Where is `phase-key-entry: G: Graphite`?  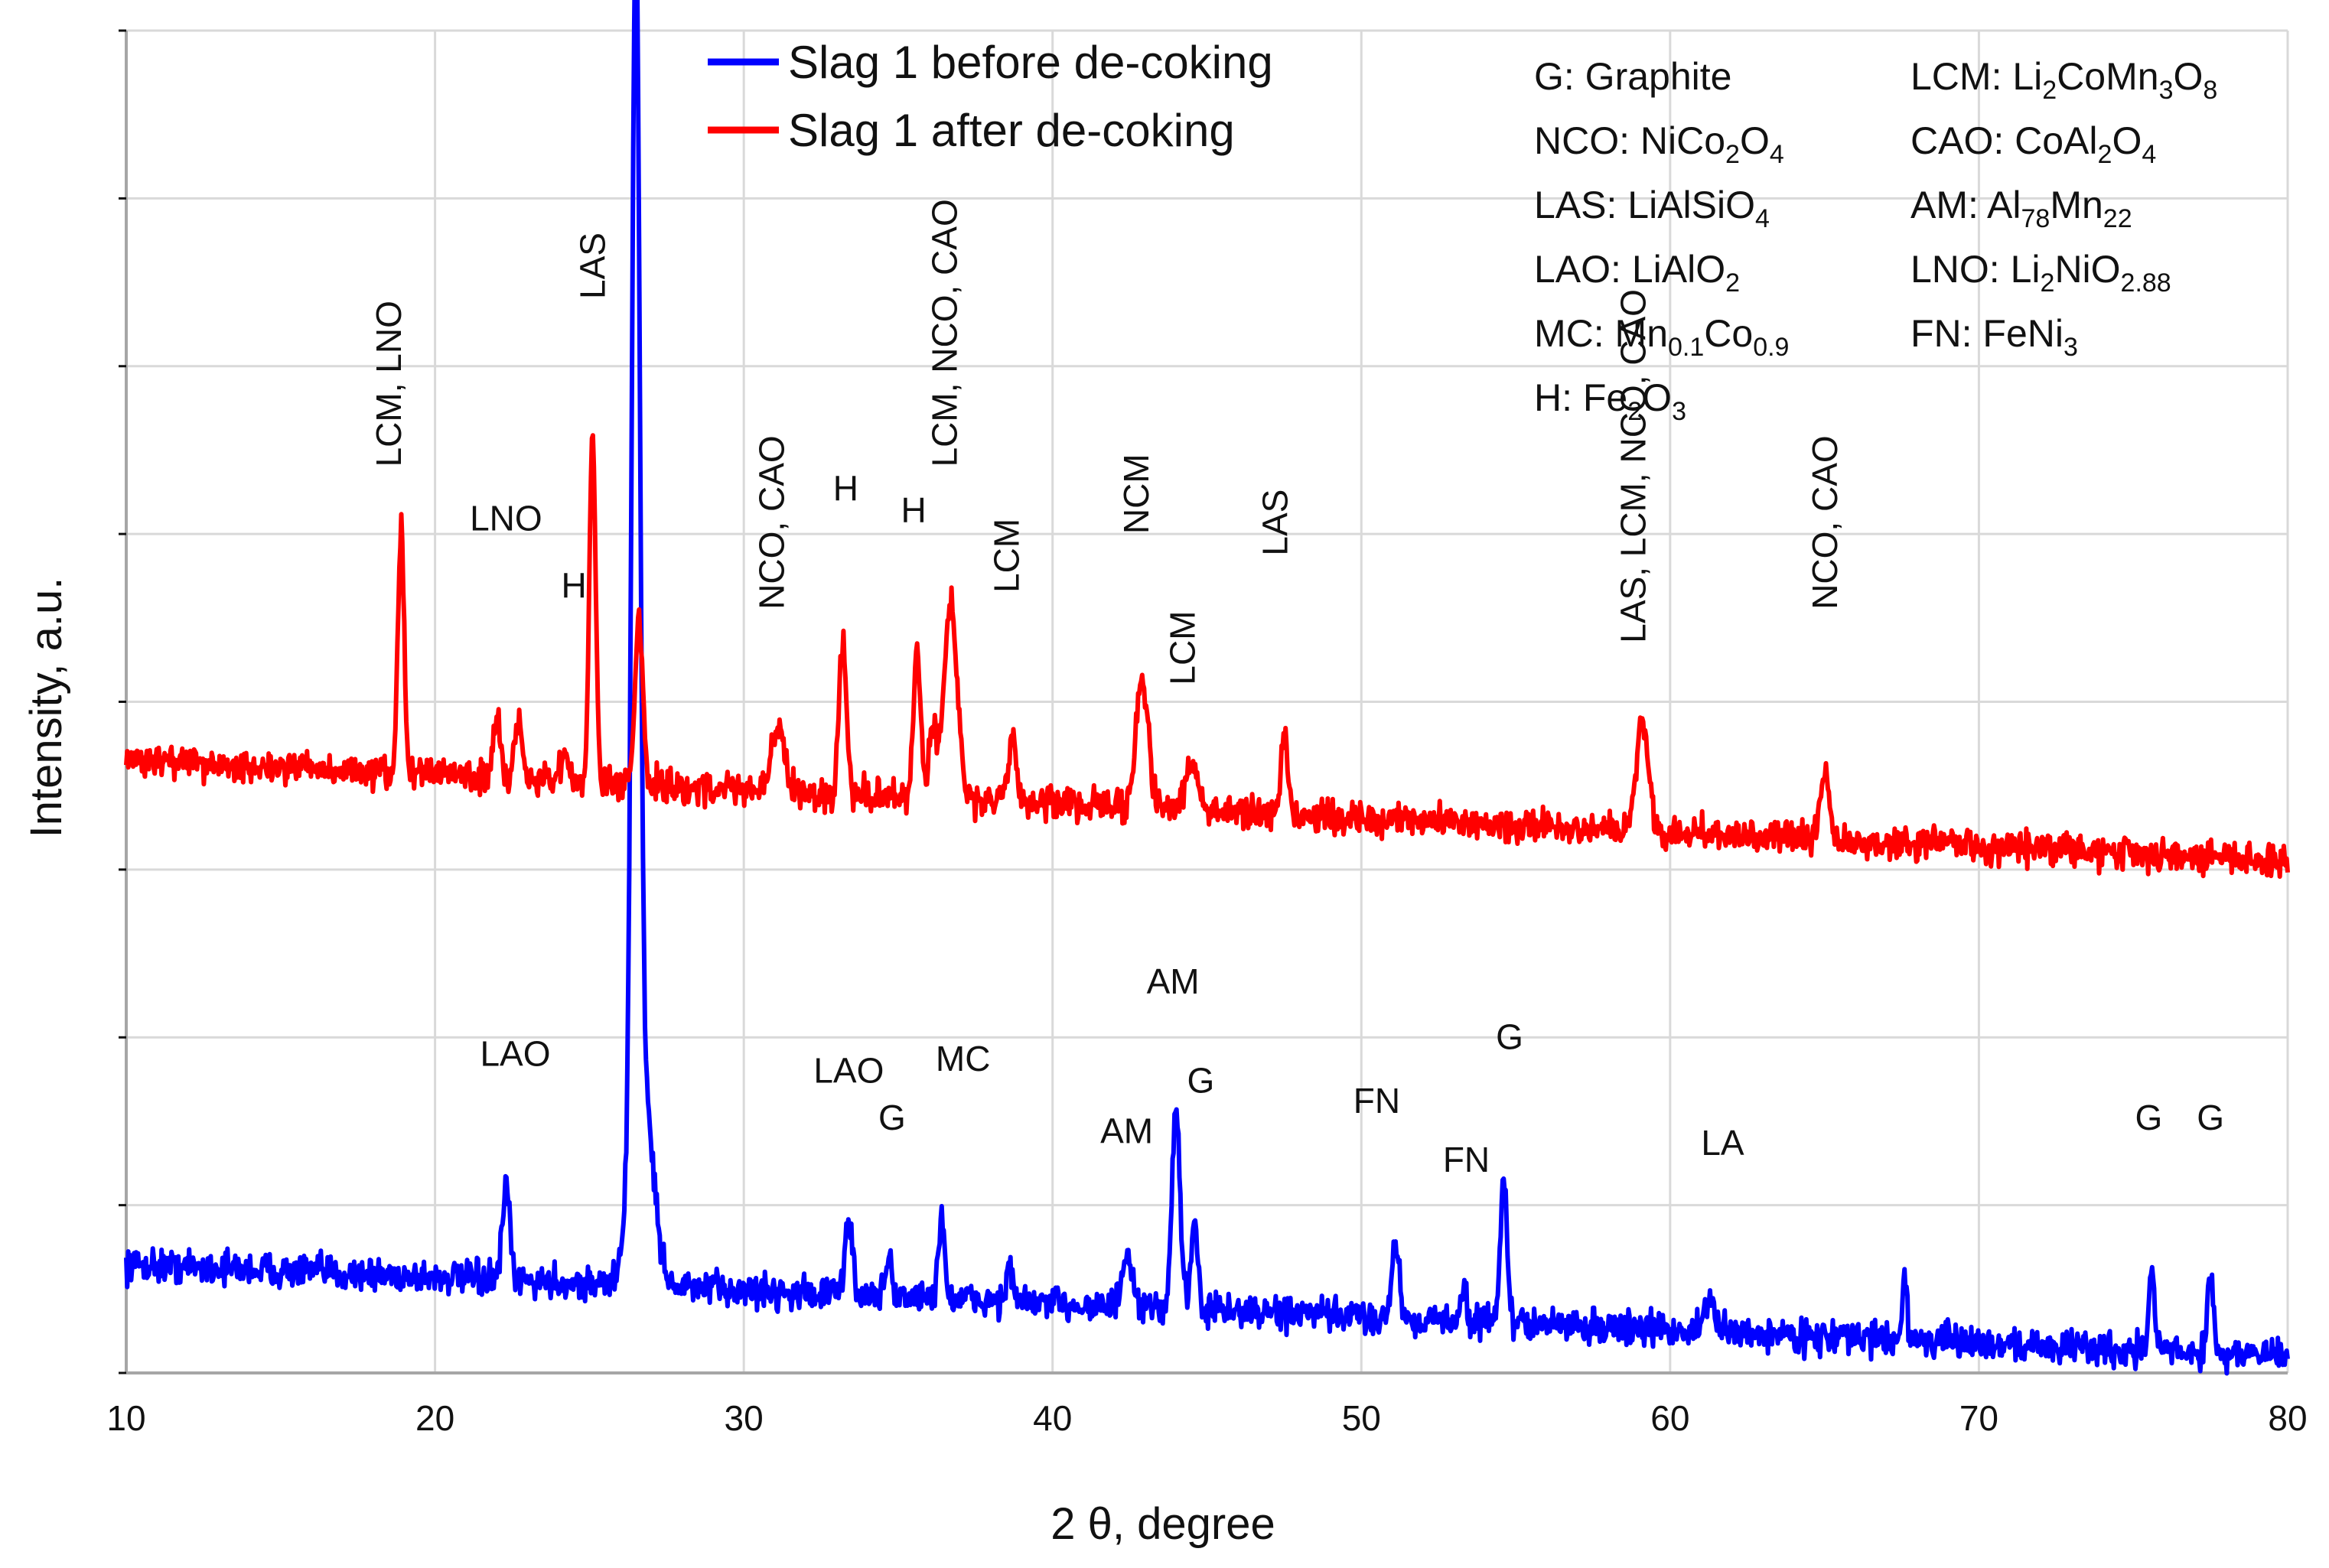 phase-key-entry: G: Graphite is located at coordinates (1632, 76).